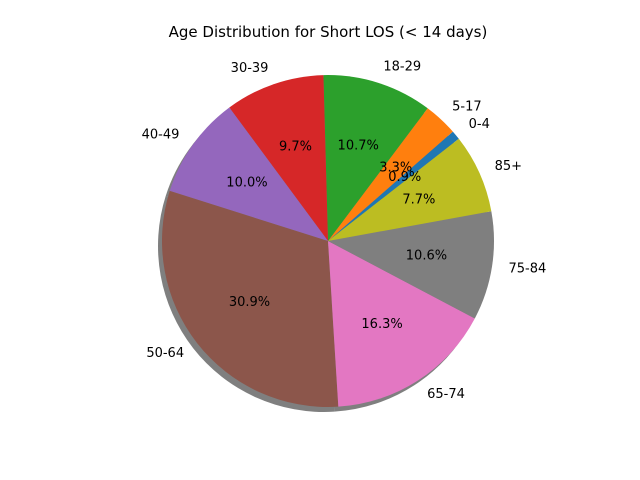 The image size is (640, 480). What do you see at coordinates (358, 146) in the screenshot?
I see `pie-value-label-18-29: 10.7%` at bounding box center [358, 146].